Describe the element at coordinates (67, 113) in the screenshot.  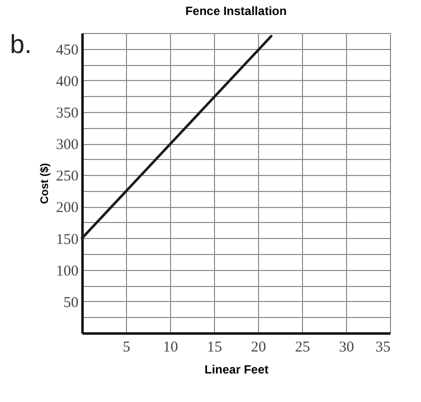
I see `y-tick-label: 350` at that location.